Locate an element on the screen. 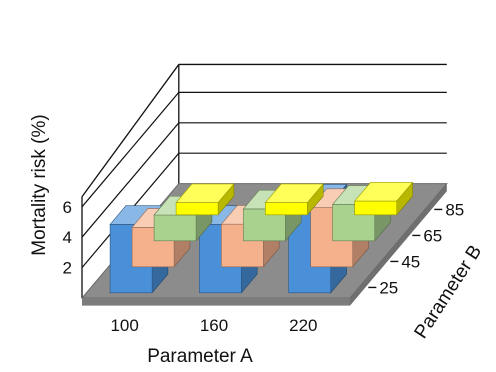 The image size is (496, 372). x-tick-label: 100 is located at coordinates (124, 325).